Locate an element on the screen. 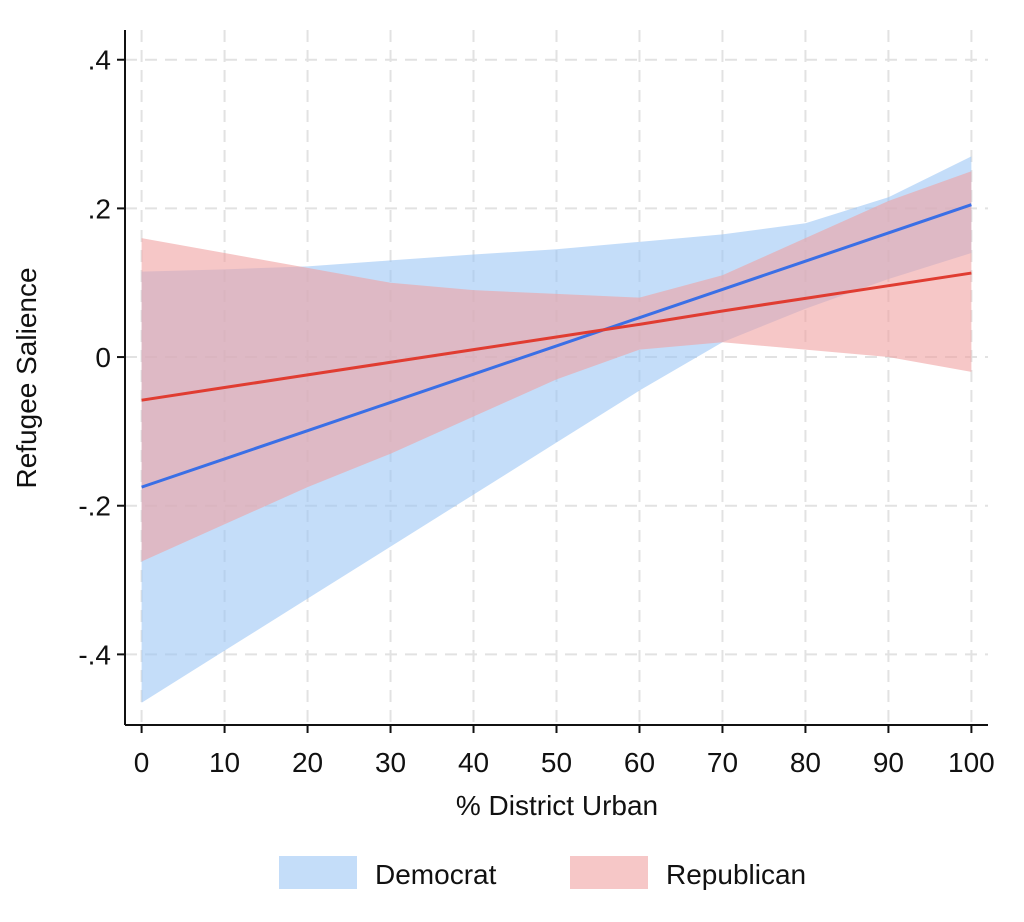 The width and height of the screenshot is (1024, 922). y-tick-label: .4 is located at coordinates (99, 60).